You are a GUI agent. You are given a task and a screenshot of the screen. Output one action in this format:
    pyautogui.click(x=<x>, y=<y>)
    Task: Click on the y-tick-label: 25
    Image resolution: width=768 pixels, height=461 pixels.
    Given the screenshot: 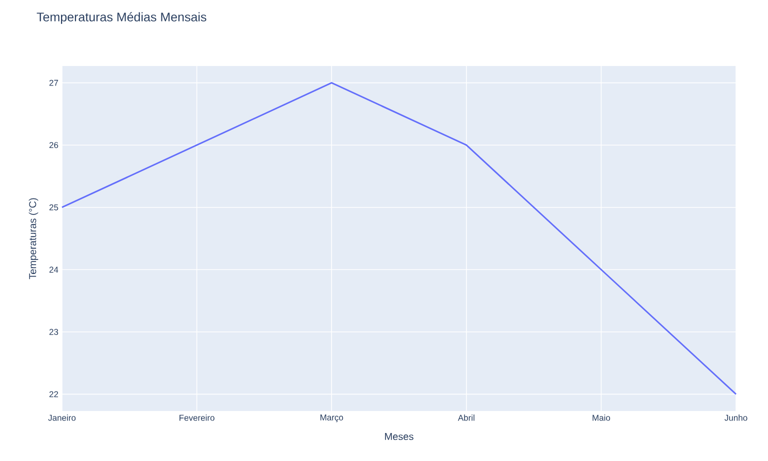 What is the action you would take?
    pyautogui.click(x=53, y=207)
    